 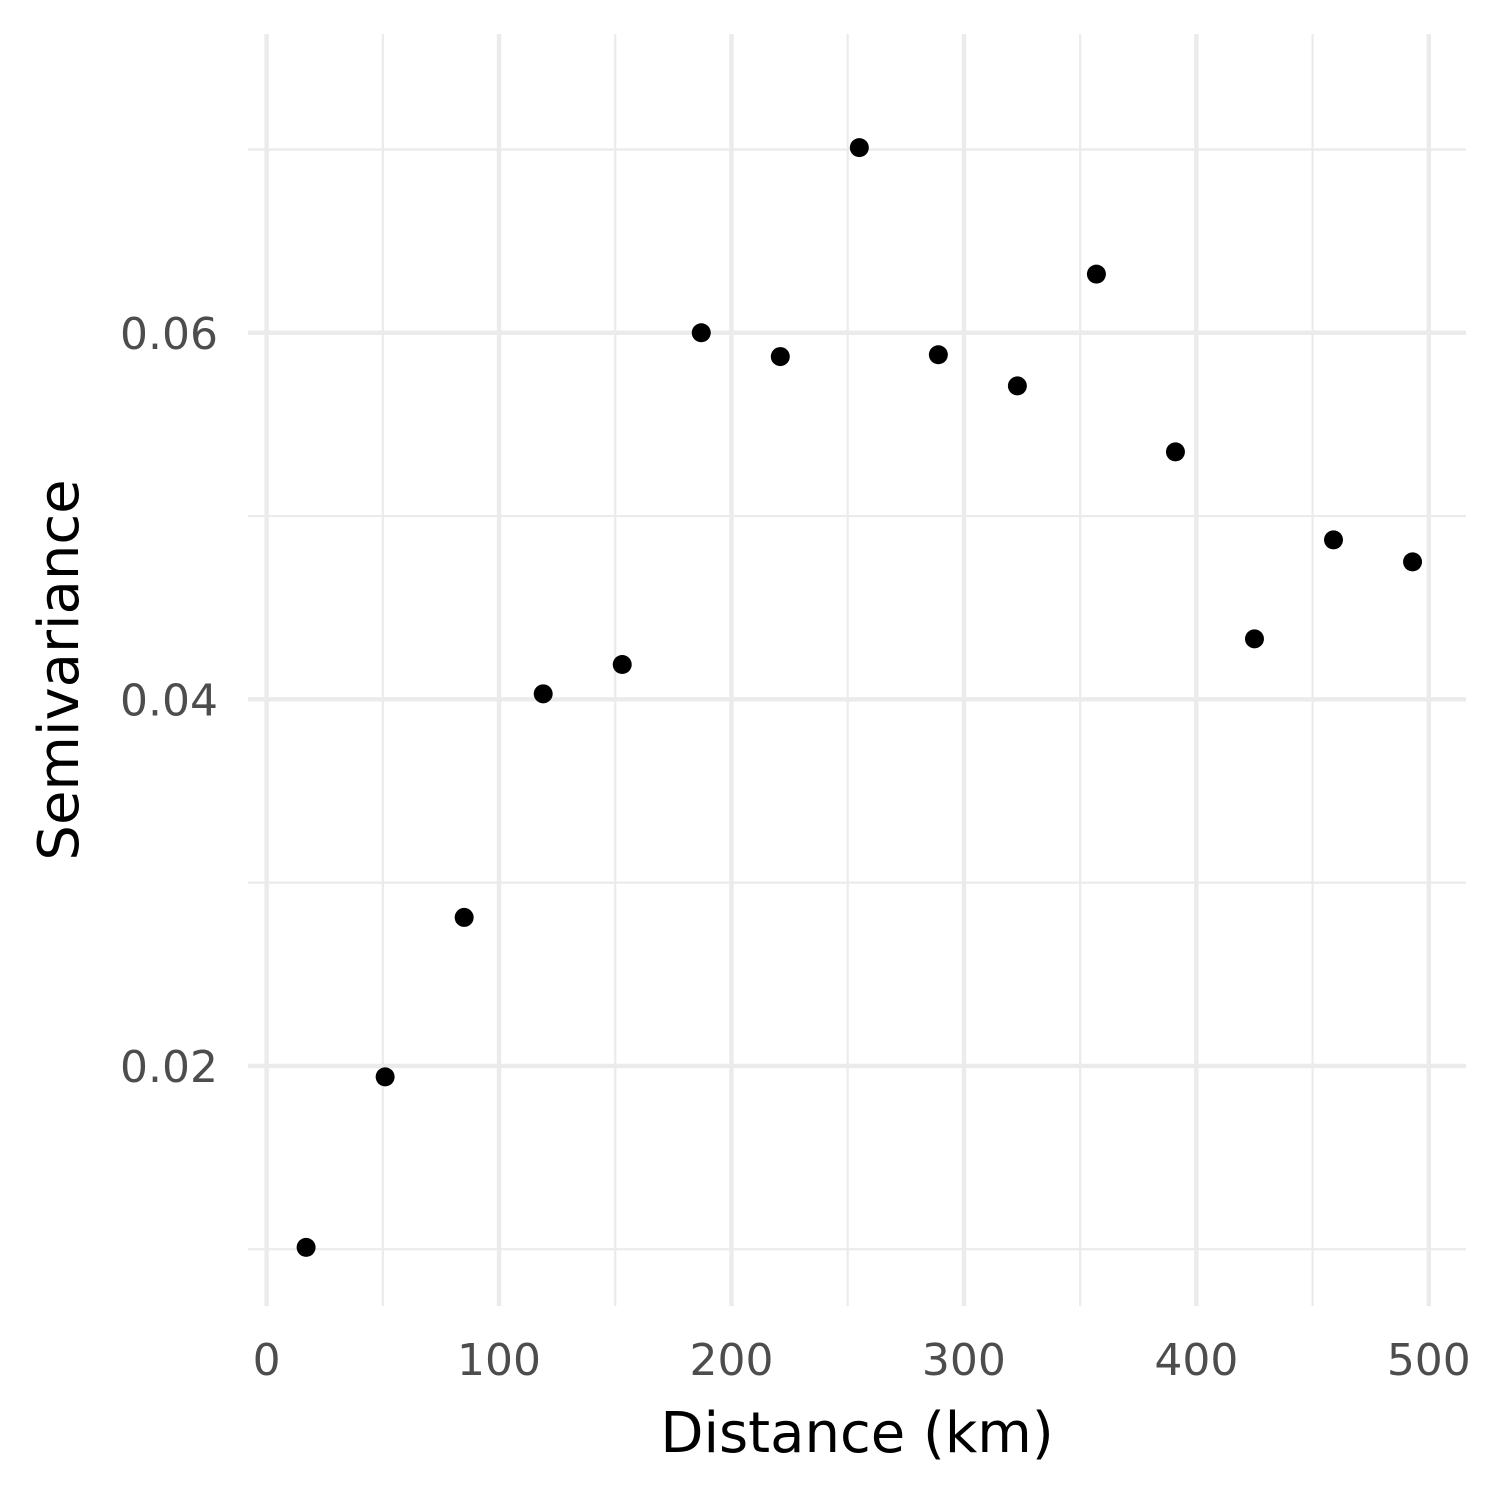 What do you see at coordinates (856, 1433) in the screenshot?
I see `x-axis-title: Distance (km)` at bounding box center [856, 1433].